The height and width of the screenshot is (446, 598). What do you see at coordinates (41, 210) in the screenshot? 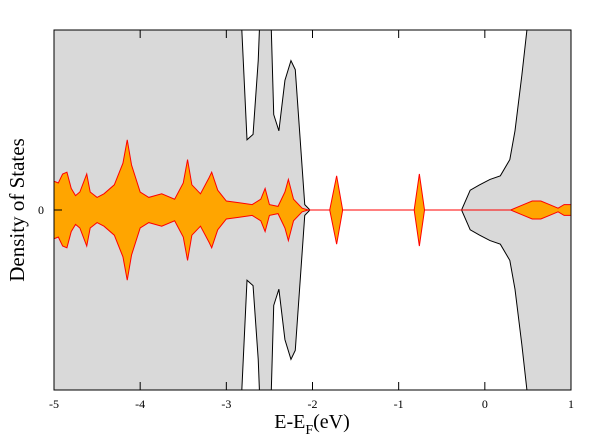
I see `y-tick-label: 0` at bounding box center [41, 210].